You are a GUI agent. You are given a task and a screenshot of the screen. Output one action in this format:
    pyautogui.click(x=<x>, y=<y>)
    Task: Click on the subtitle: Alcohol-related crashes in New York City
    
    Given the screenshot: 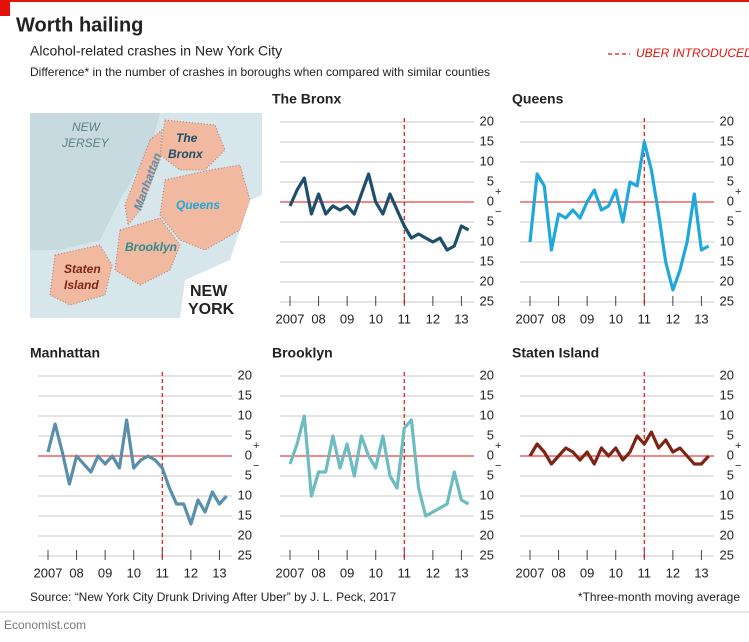 What is the action you would take?
    pyautogui.click(x=156, y=51)
    